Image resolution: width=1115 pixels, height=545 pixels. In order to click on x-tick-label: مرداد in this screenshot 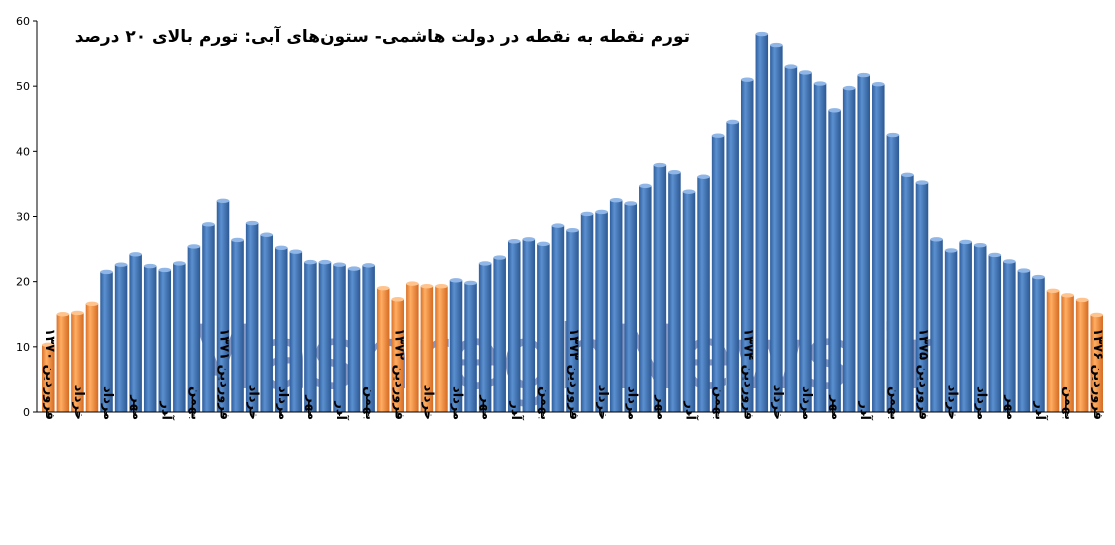, I will do `click(282, 403)`.